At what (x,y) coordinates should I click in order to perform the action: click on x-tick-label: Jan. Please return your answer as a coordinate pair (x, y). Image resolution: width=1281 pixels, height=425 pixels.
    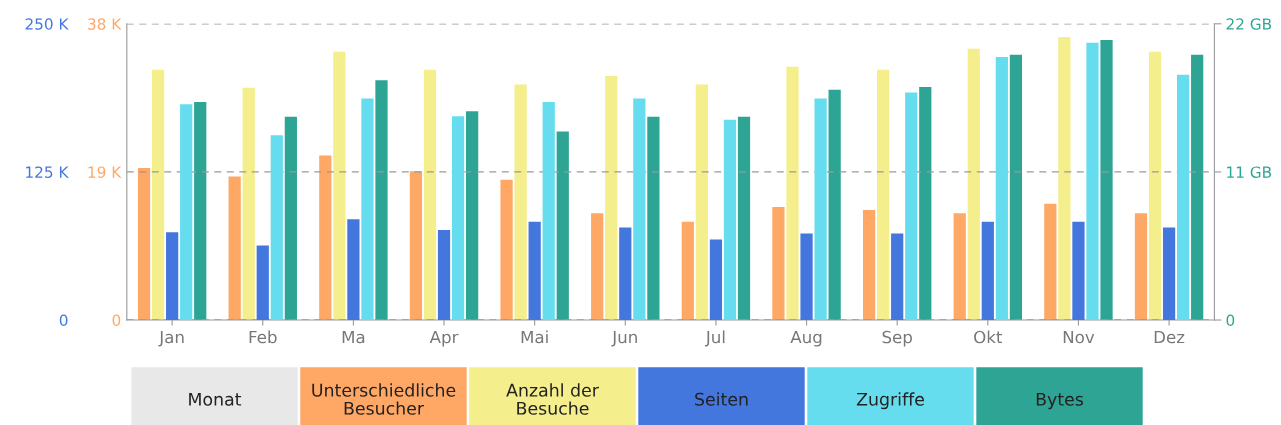
    Looking at the image, I should click on (171, 338).